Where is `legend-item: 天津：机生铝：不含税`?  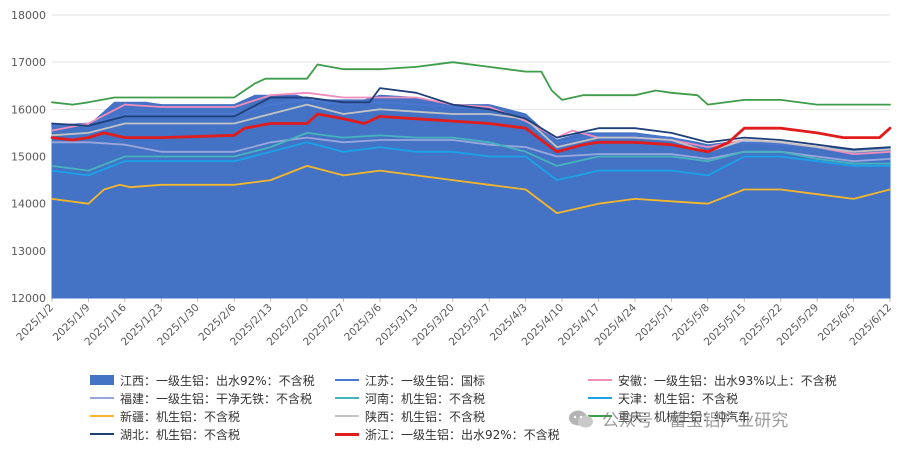
legend-item: 天津：机生铝：不含税 is located at coordinates (663, 398).